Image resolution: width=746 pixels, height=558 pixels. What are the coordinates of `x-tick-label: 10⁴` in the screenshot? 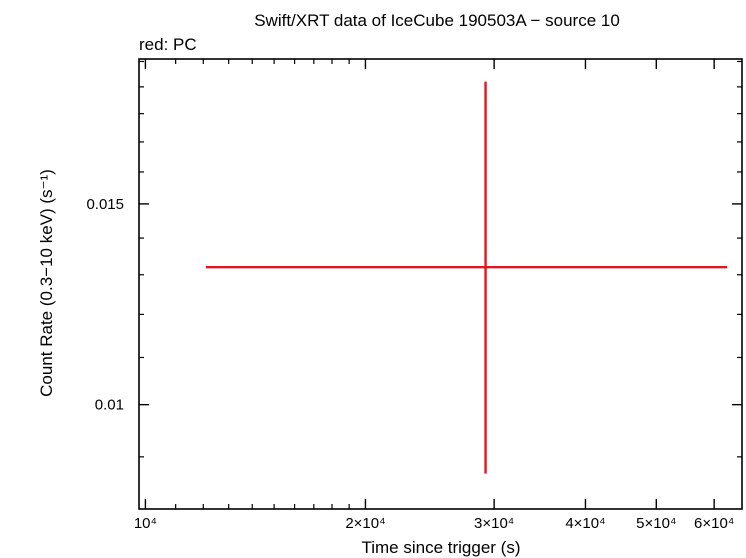 It's located at (145, 523).